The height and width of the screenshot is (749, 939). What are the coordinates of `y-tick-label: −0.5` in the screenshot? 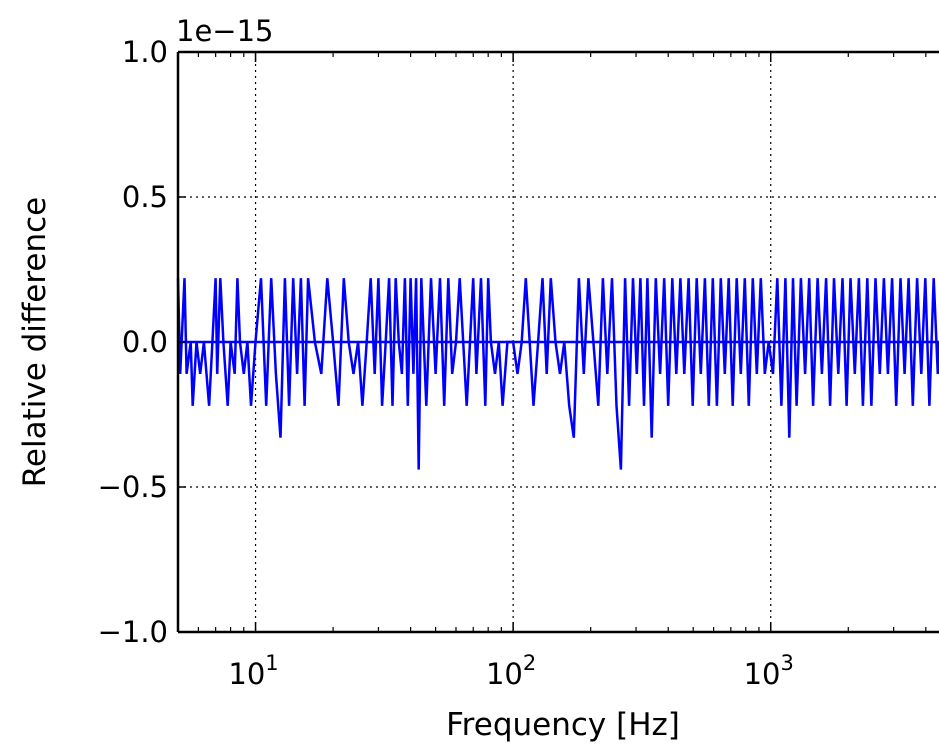 It's located at (133, 487).